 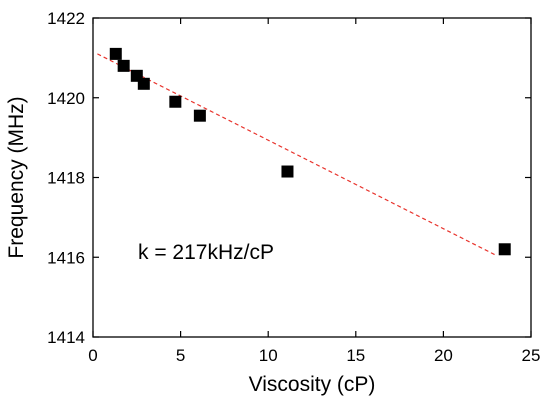 What do you see at coordinates (66, 337) in the screenshot?
I see `y-tick-label: 1414` at bounding box center [66, 337].